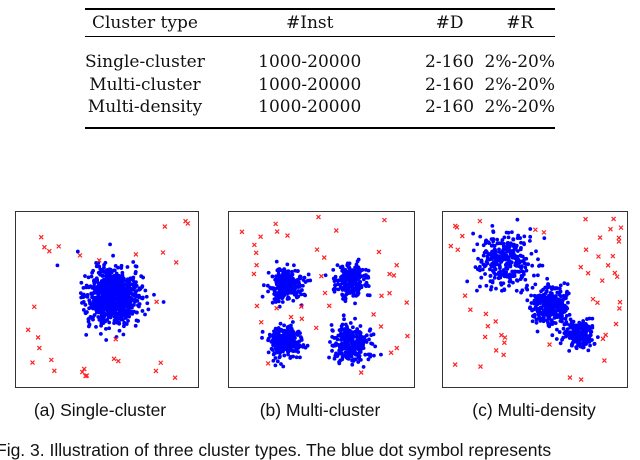  What do you see at coordinates (145, 84) in the screenshot?
I see `cell: Multi-cluster` at bounding box center [145, 84].